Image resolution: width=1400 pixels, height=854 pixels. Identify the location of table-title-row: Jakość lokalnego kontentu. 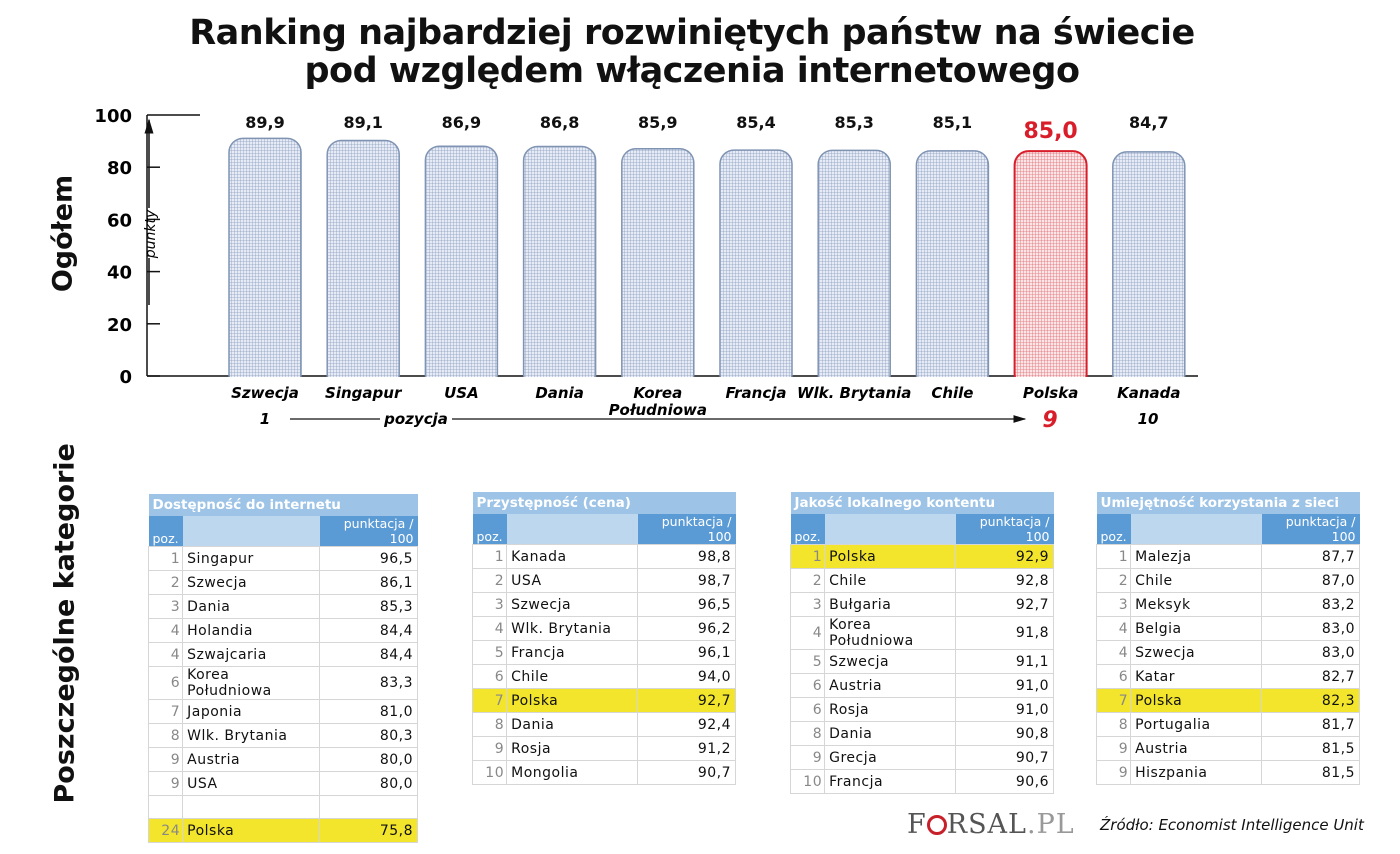
(922, 503).